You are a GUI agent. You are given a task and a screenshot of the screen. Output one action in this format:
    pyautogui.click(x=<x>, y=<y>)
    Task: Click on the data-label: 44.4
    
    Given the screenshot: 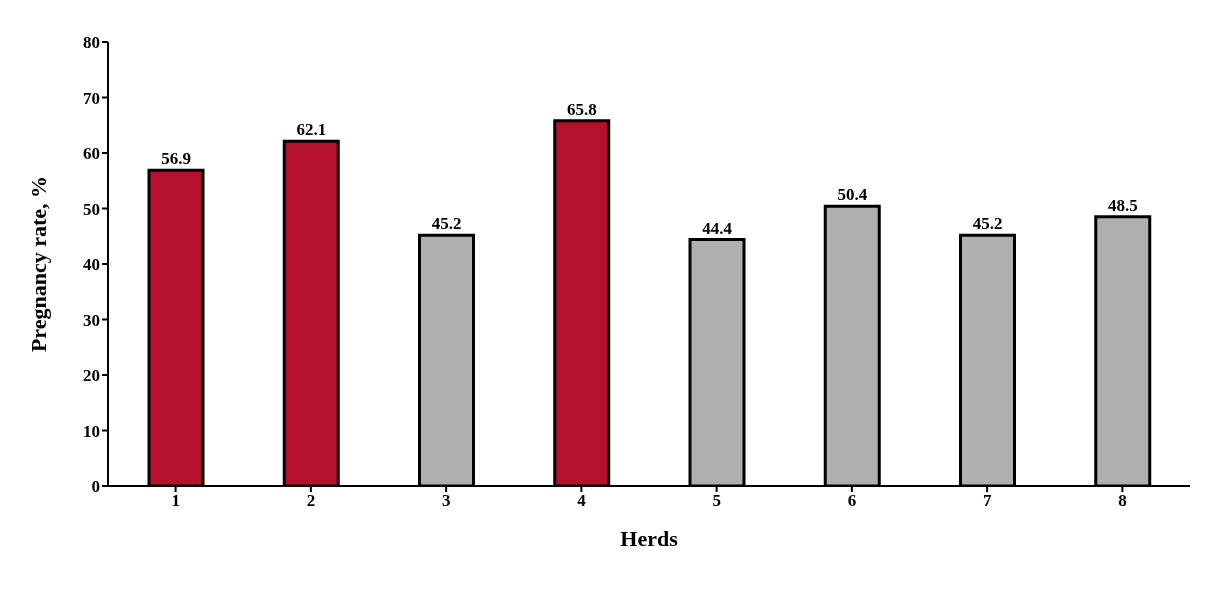 What is the action you would take?
    pyautogui.click(x=717, y=228)
    